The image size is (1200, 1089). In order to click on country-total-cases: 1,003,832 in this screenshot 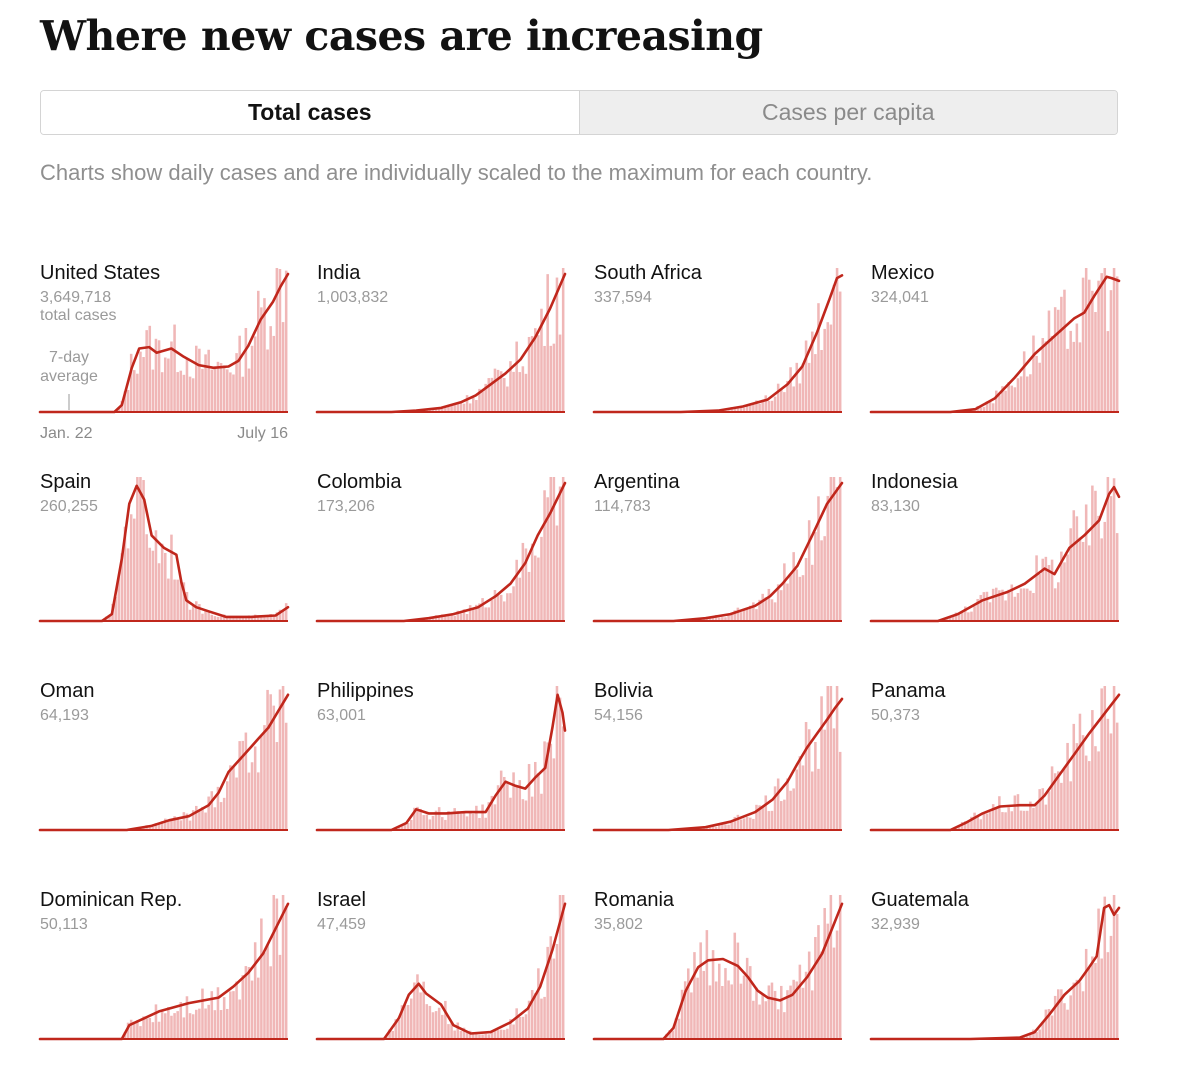, I will do `click(352, 298)`.